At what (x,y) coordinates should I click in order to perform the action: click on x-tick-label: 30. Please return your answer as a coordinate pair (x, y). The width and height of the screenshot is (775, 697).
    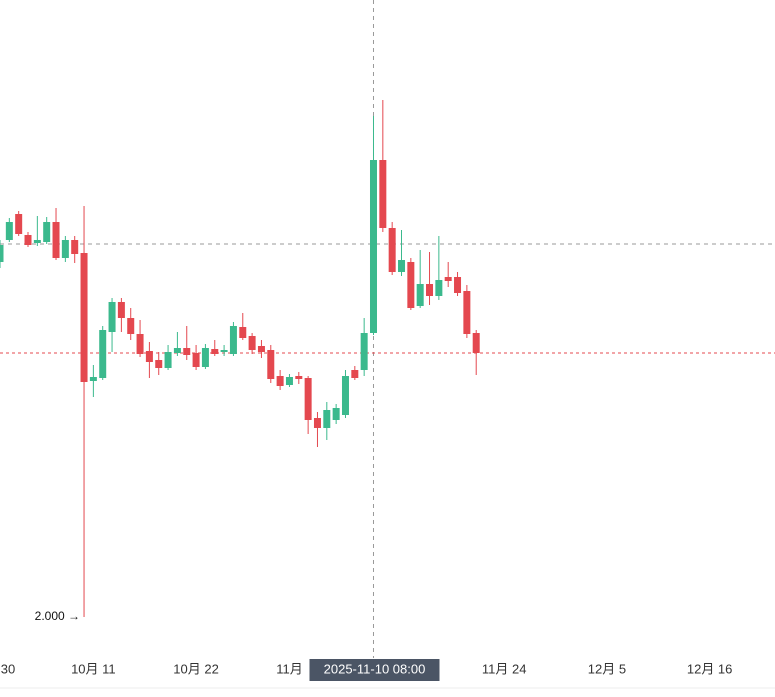
    Looking at the image, I should click on (8, 668).